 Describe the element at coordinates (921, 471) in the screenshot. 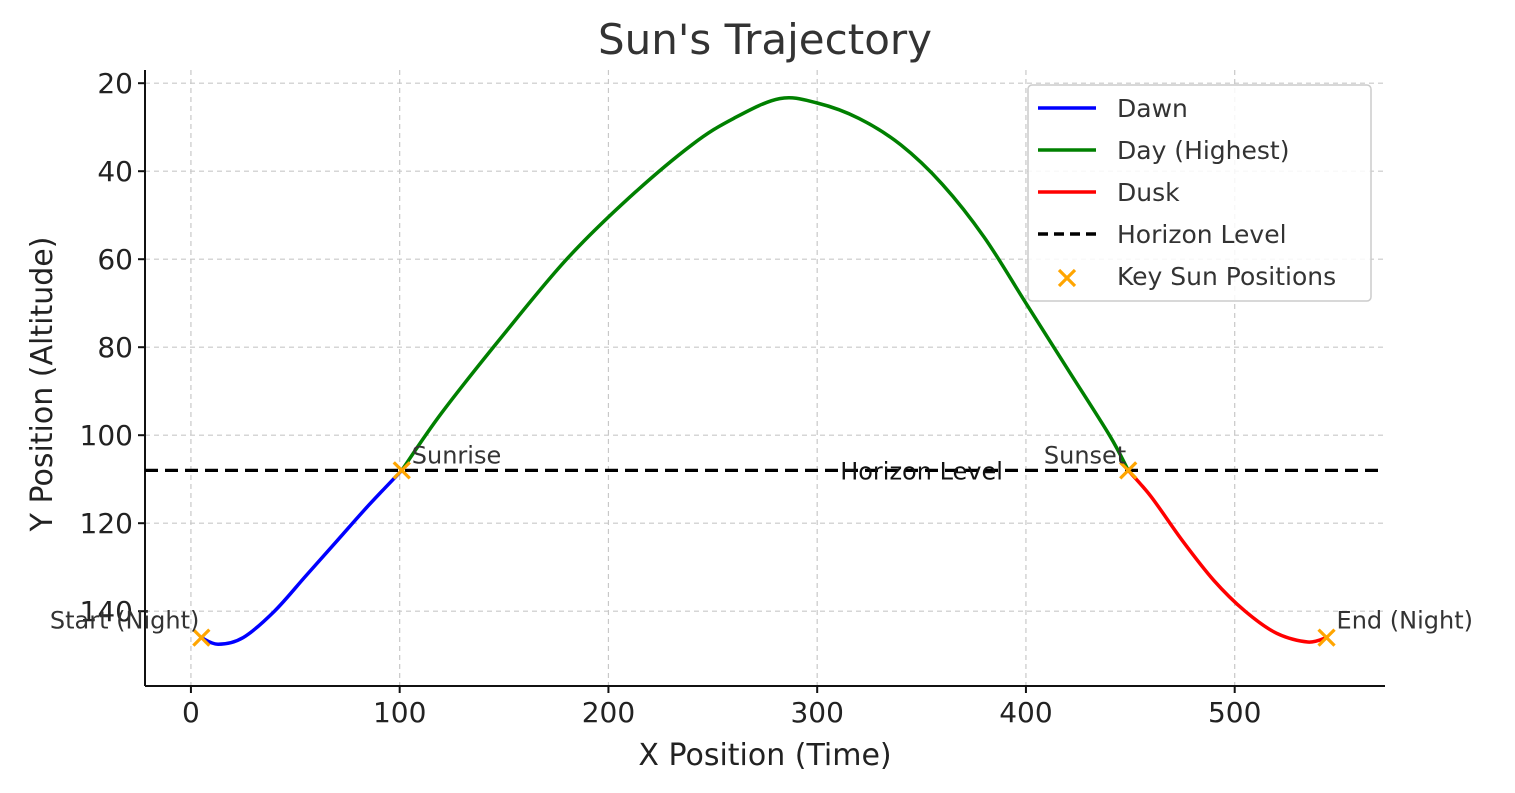

I see `annotation-horizon-level: Horizon Level` at that location.